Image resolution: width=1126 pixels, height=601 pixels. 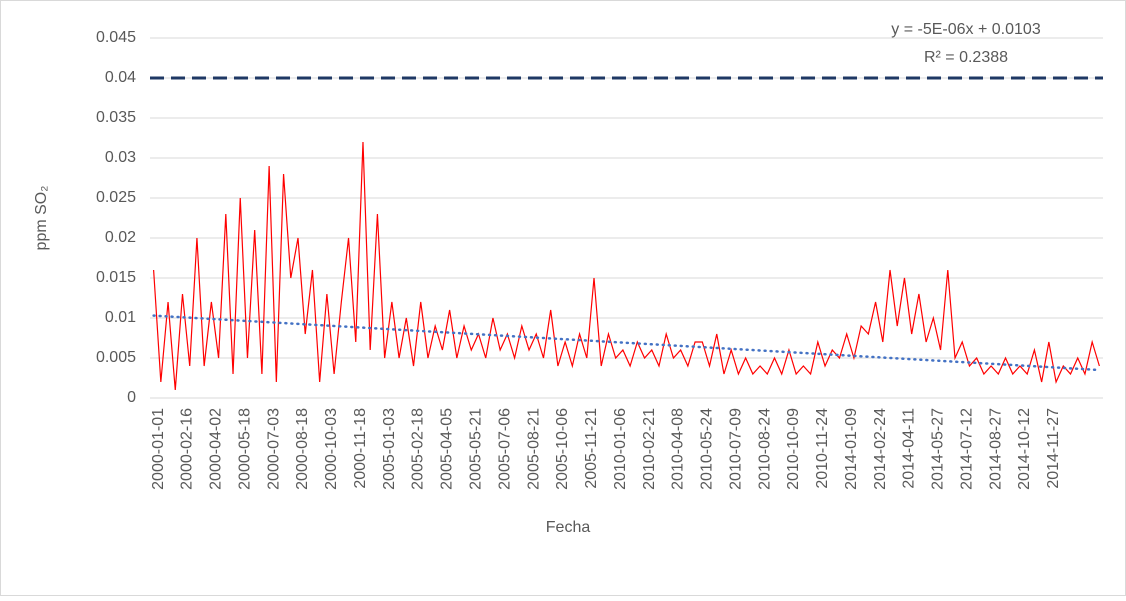 I want to click on x-tick-label: 2000-11-18, so click(x=360, y=448).